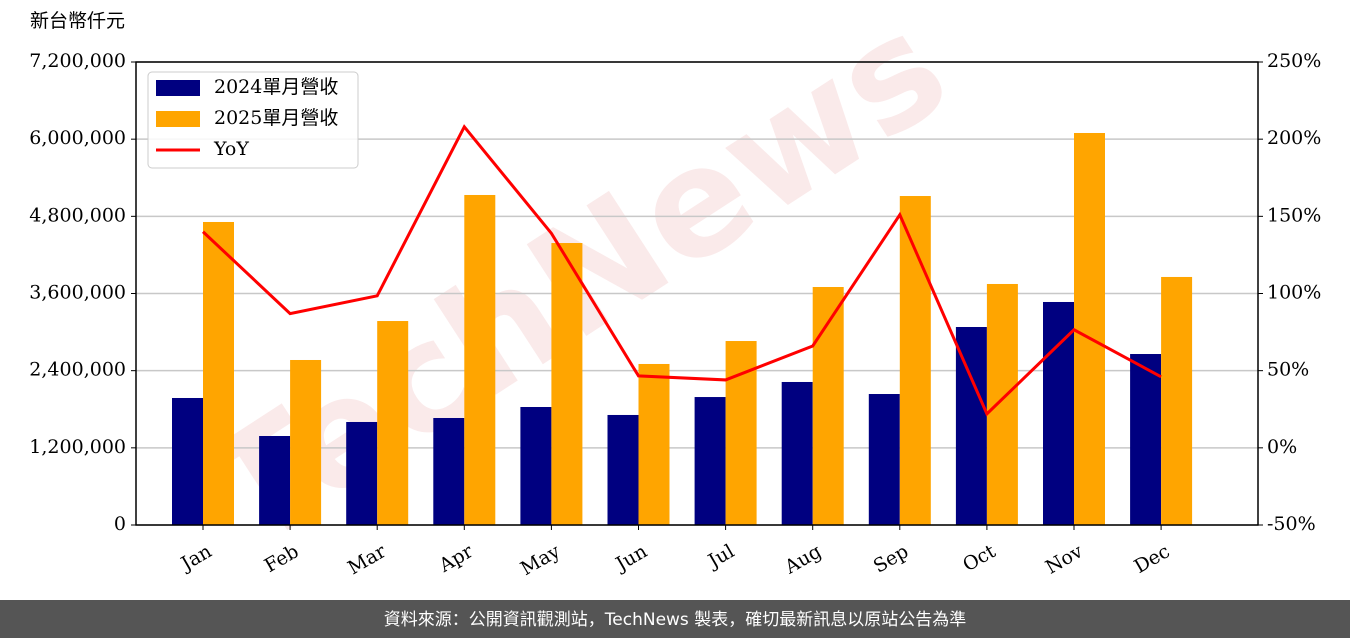 Image resolution: width=1350 pixels, height=642 pixels. What do you see at coordinates (276, 118) in the screenshot?
I see `legend-label: 2025單月營收` at bounding box center [276, 118].